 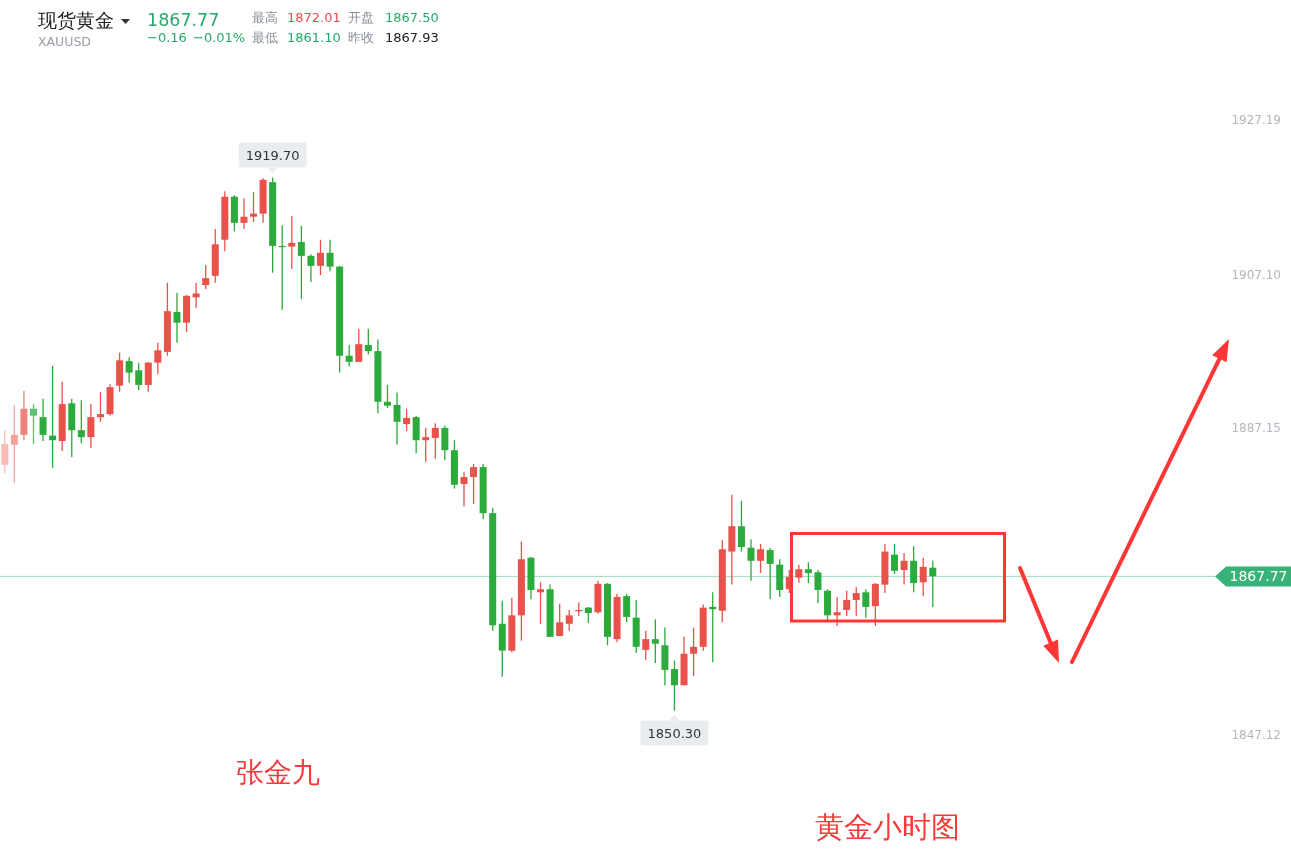 What do you see at coordinates (1256, 120) in the screenshot?
I see `y-tick-label: 1927.19` at bounding box center [1256, 120].